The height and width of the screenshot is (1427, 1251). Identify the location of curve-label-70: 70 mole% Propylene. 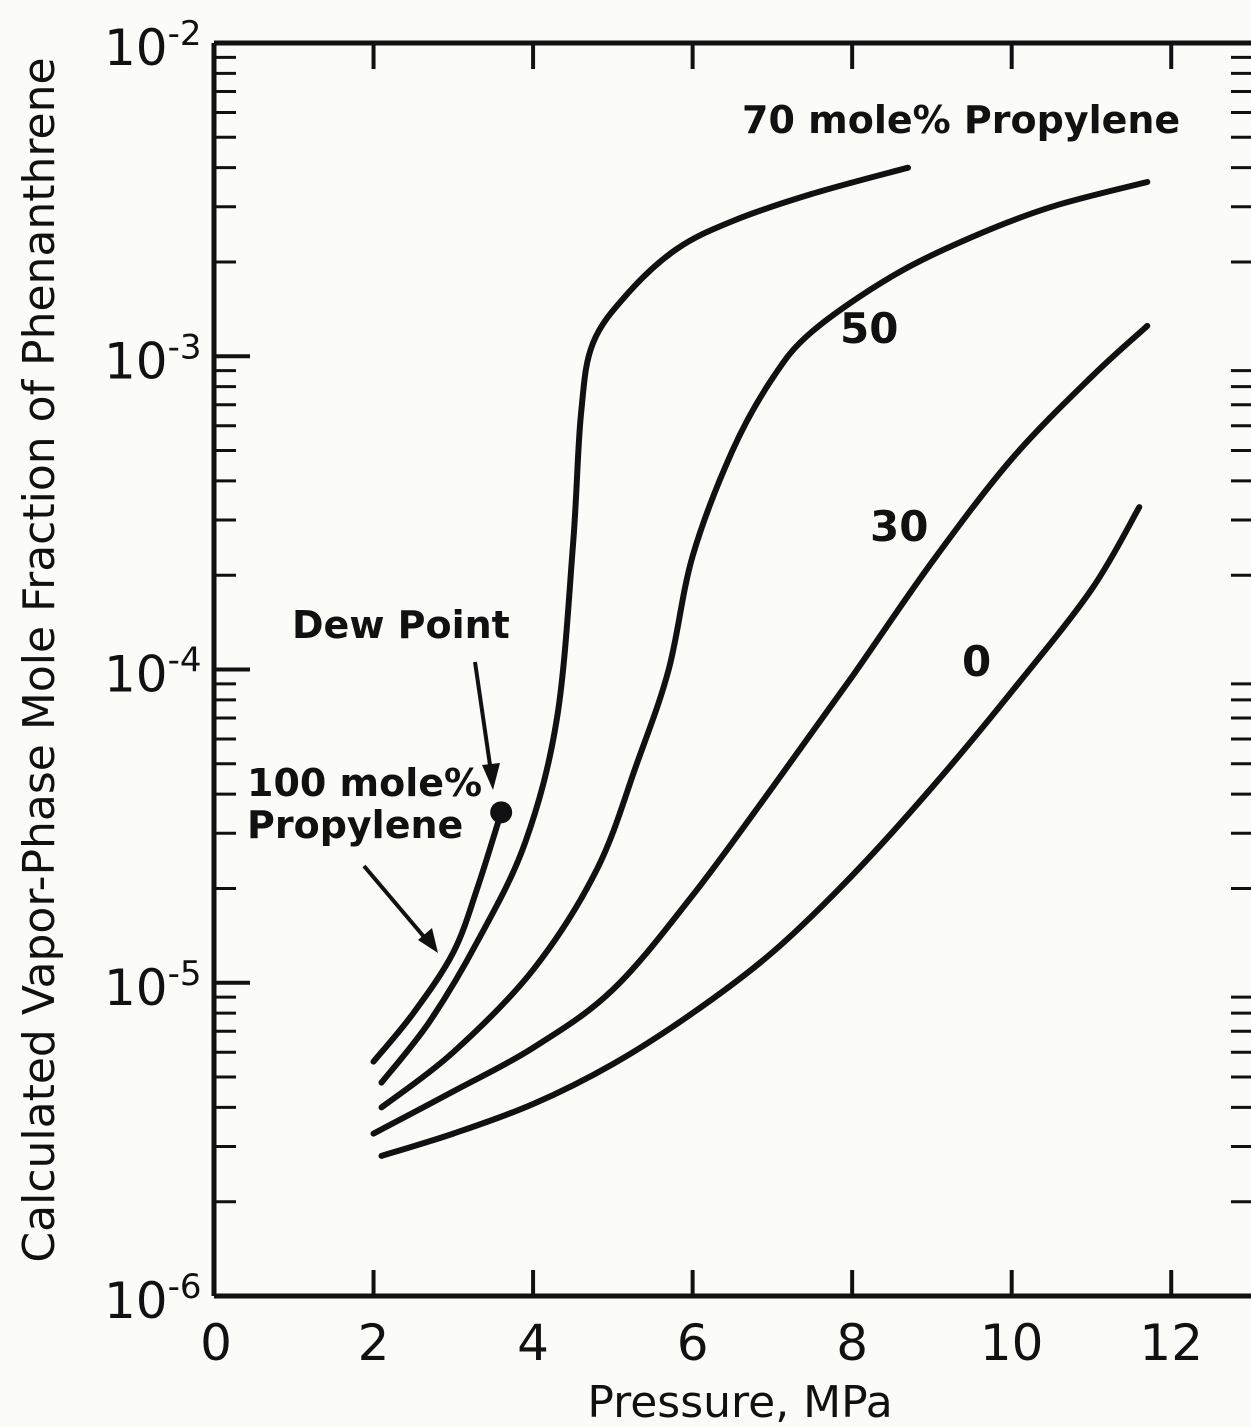
(961, 120).